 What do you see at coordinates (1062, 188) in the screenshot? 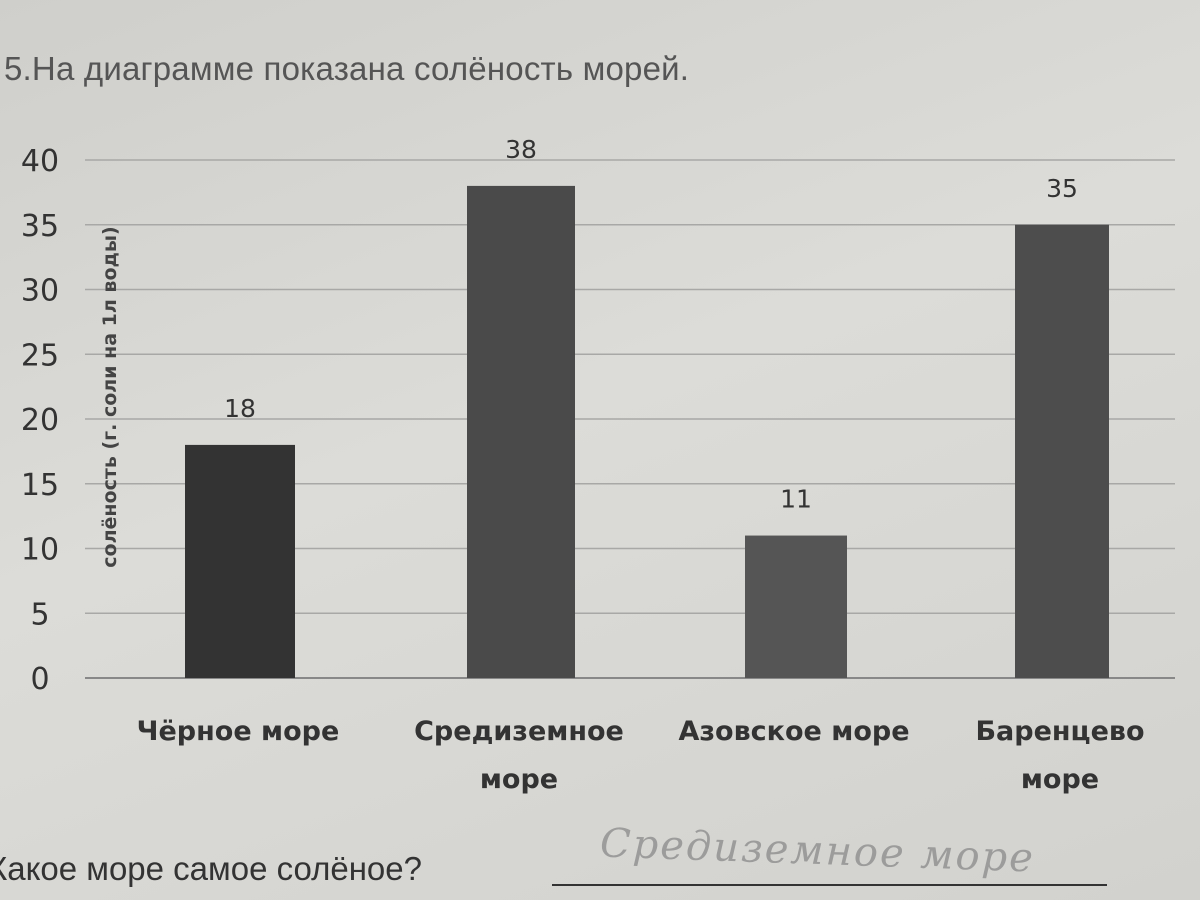
I see `bar-value-label: 35` at bounding box center [1062, 188].